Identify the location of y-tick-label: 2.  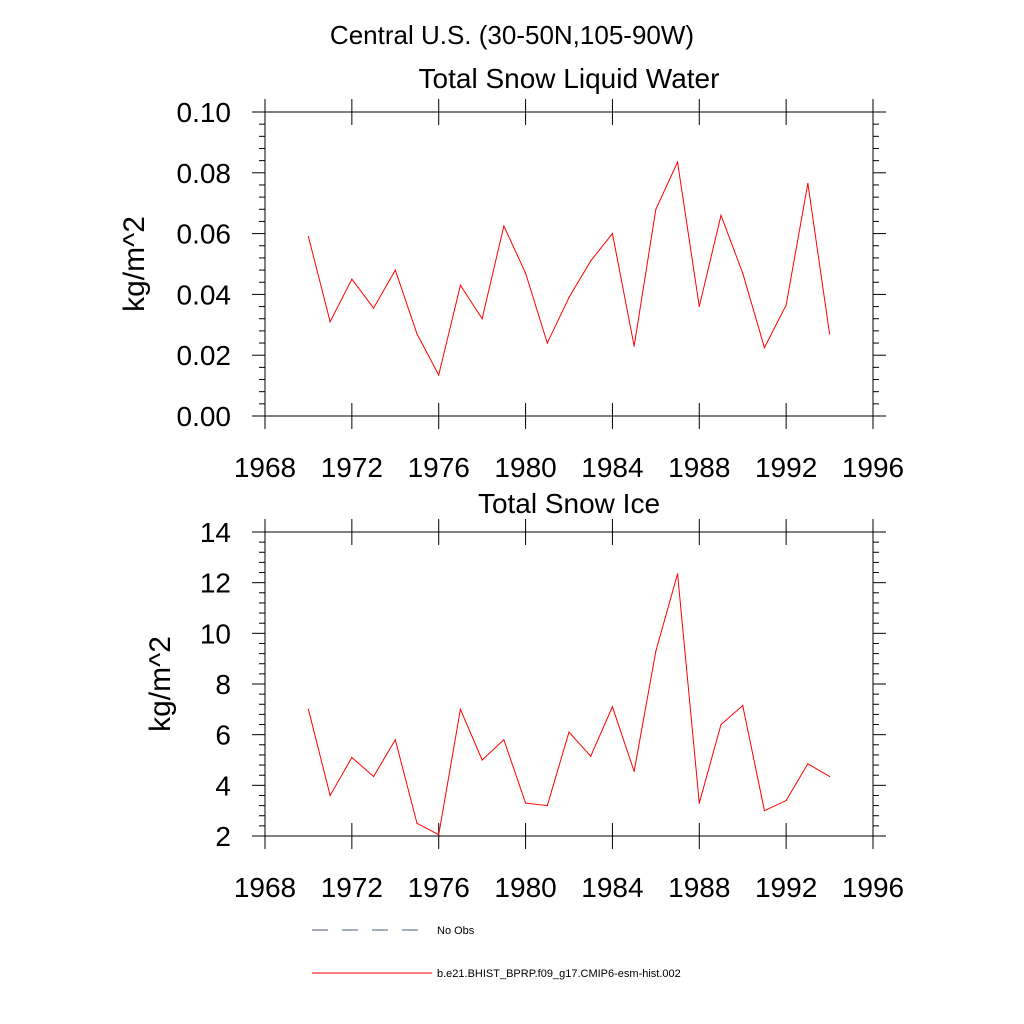
(223, 836).